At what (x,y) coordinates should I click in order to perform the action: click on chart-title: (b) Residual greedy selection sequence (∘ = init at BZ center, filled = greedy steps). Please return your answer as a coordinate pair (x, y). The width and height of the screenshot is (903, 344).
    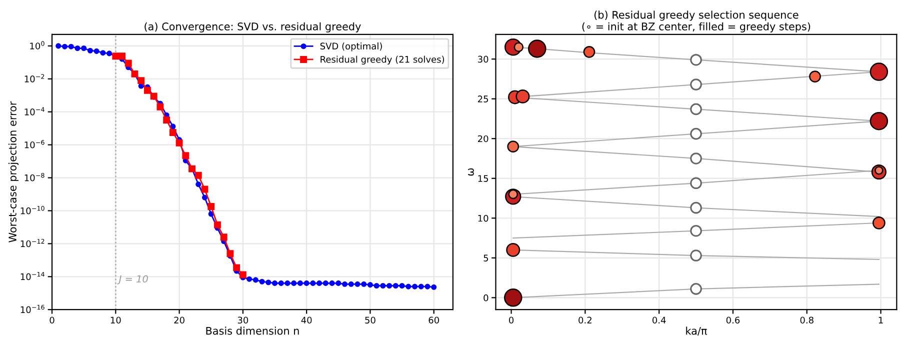
    Looking at the image, I should click on (696, 21).